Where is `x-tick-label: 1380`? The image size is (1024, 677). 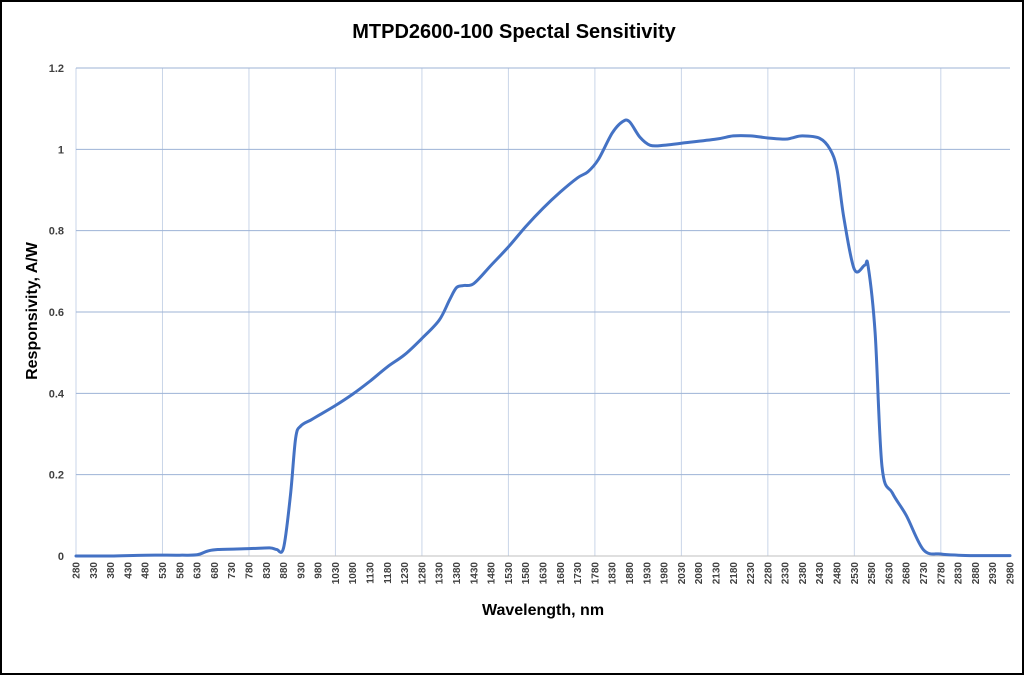
x-tick-label: 1380 is located at coordinates (457, 573).